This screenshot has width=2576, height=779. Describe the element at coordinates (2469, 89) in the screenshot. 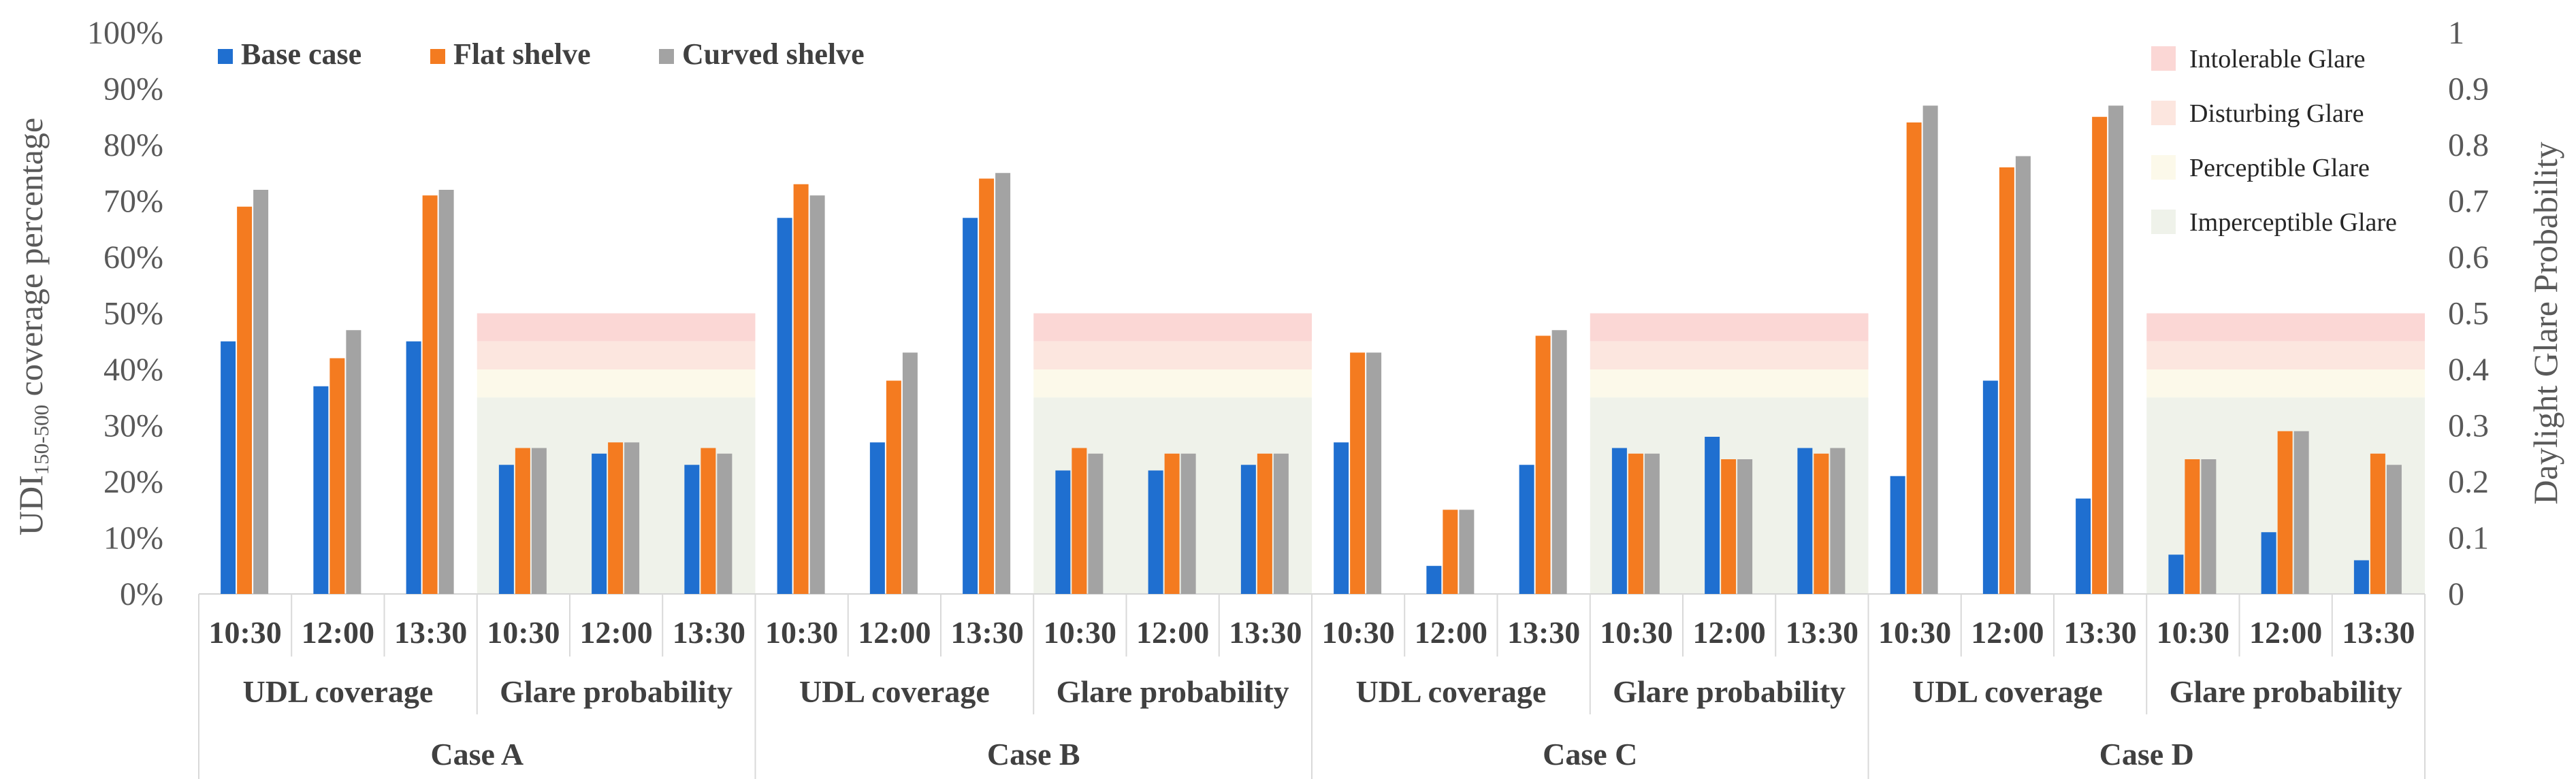

I see `right-tick-label: 0.9` at that location.